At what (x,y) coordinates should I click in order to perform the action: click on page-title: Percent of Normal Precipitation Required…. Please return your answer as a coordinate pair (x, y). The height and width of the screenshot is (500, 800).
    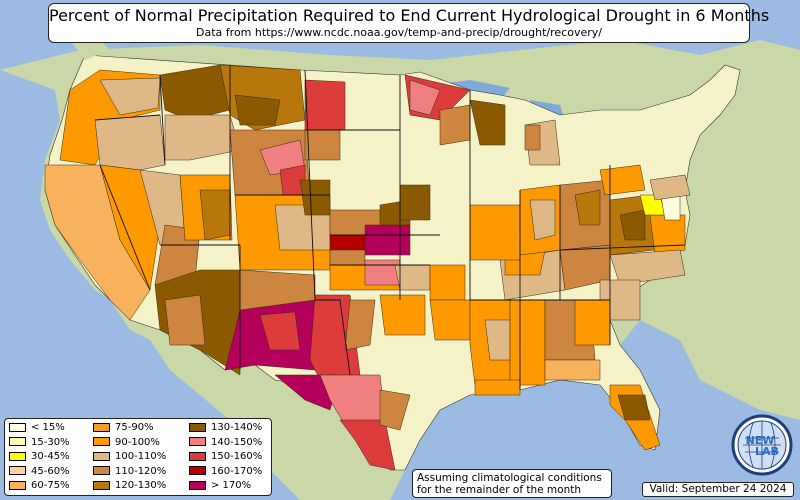
    Looking at the image, I should click on (409, 15).